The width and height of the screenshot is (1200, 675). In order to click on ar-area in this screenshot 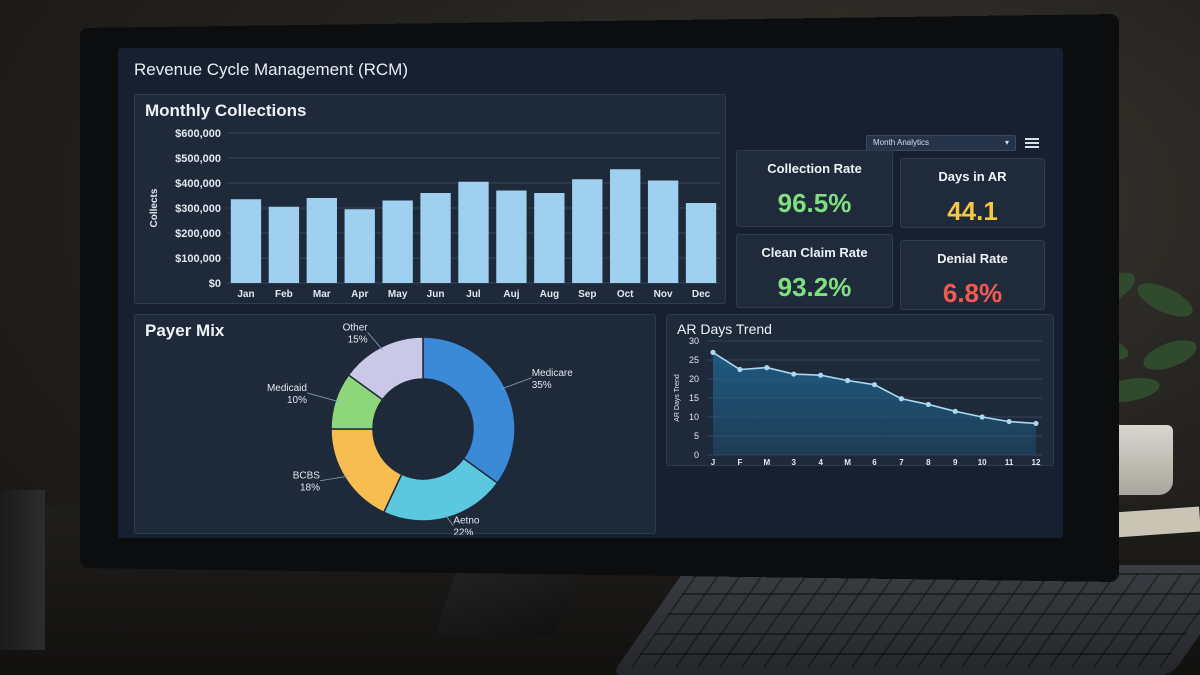, I will do `click(874, 403)`.